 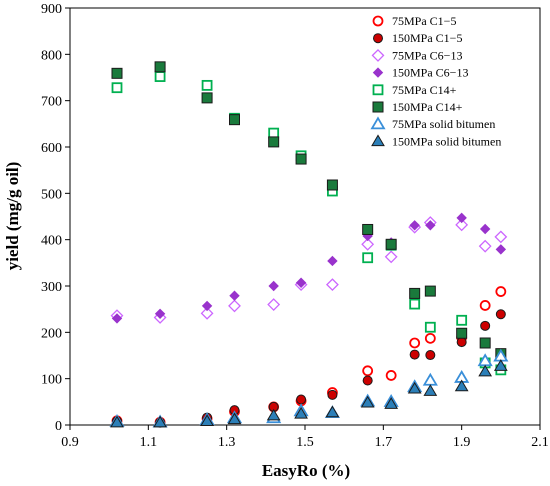 What do you see at coordinates (55, 218) in the screenshot?
I see `y-axis: 0 100 200 300 400 500 600 700 800 900` at bounding box center [55, 218].